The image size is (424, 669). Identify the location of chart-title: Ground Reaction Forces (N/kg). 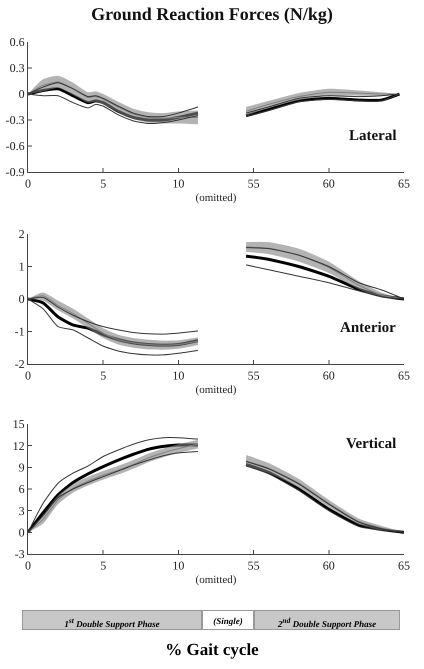
(212, 14).